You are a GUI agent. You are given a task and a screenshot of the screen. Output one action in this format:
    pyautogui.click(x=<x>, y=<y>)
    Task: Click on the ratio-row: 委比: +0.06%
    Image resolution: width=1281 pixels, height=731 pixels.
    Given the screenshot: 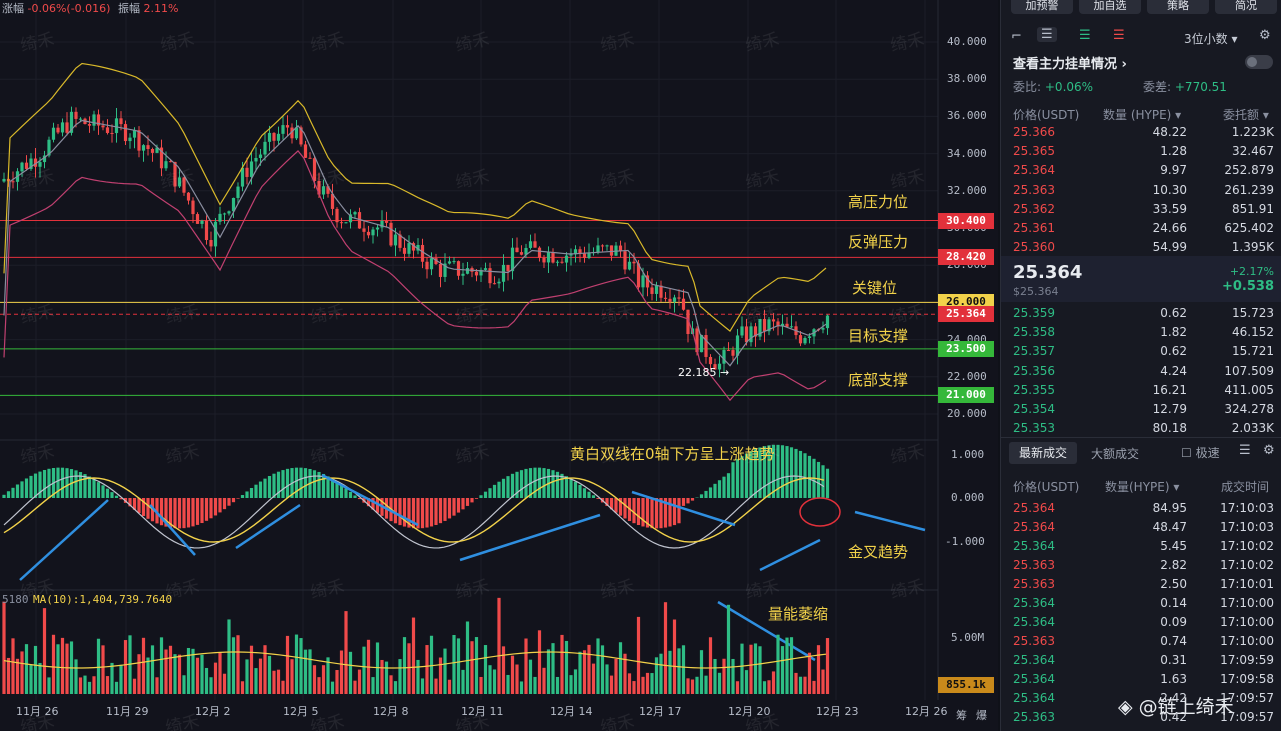 What is the action you would take?
    pyautogui.click(x=1053, y=86)
    